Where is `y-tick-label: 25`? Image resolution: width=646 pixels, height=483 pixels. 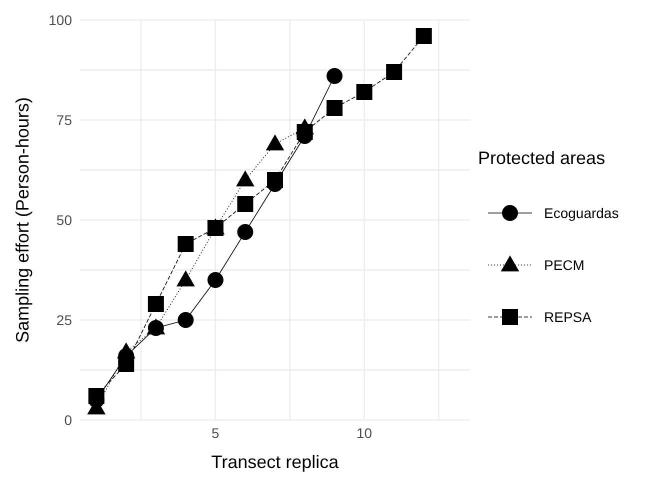 y-tick-label: 25 is located at coordinates (64, 320).